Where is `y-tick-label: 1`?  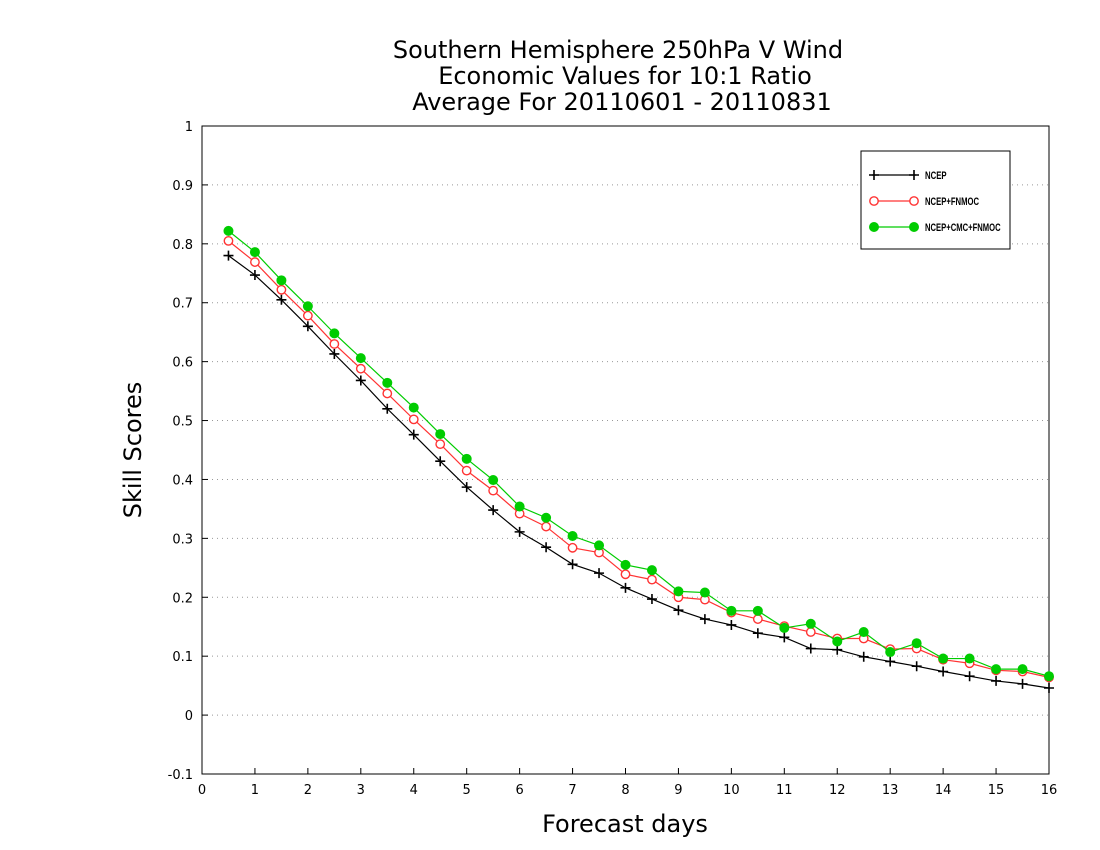
y-tick-label: 1 is located at coordinates (189, 127).